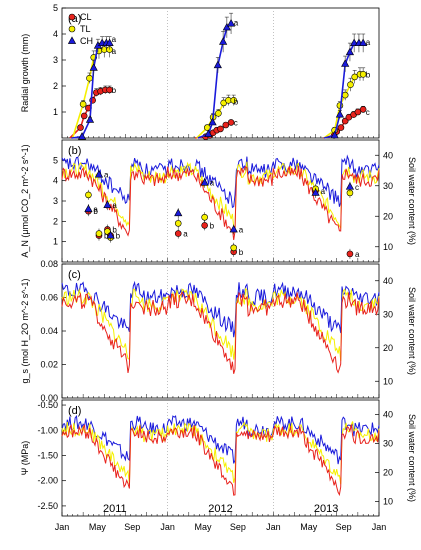 The height and width of the screenshot is (550, 421). What do you see at coordinates (55, 160) in the screenshot?
I see `y-tick-label: 5` at bounding box center [55, 160].